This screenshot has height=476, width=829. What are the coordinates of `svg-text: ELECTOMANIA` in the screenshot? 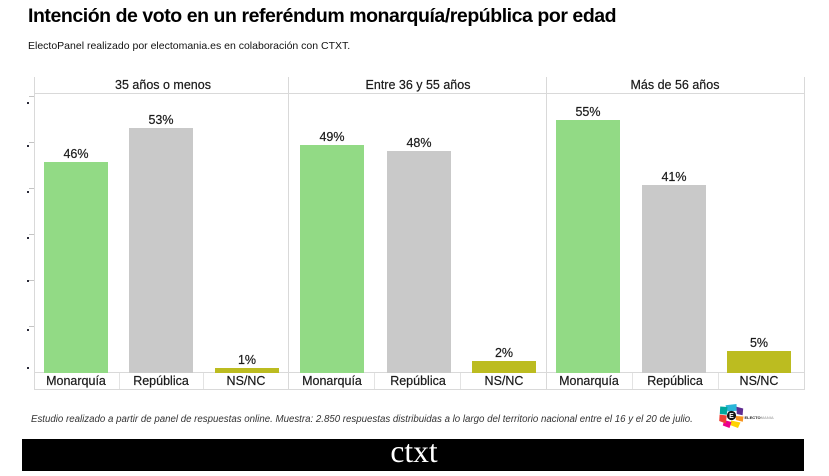 It's located at (759, 417).